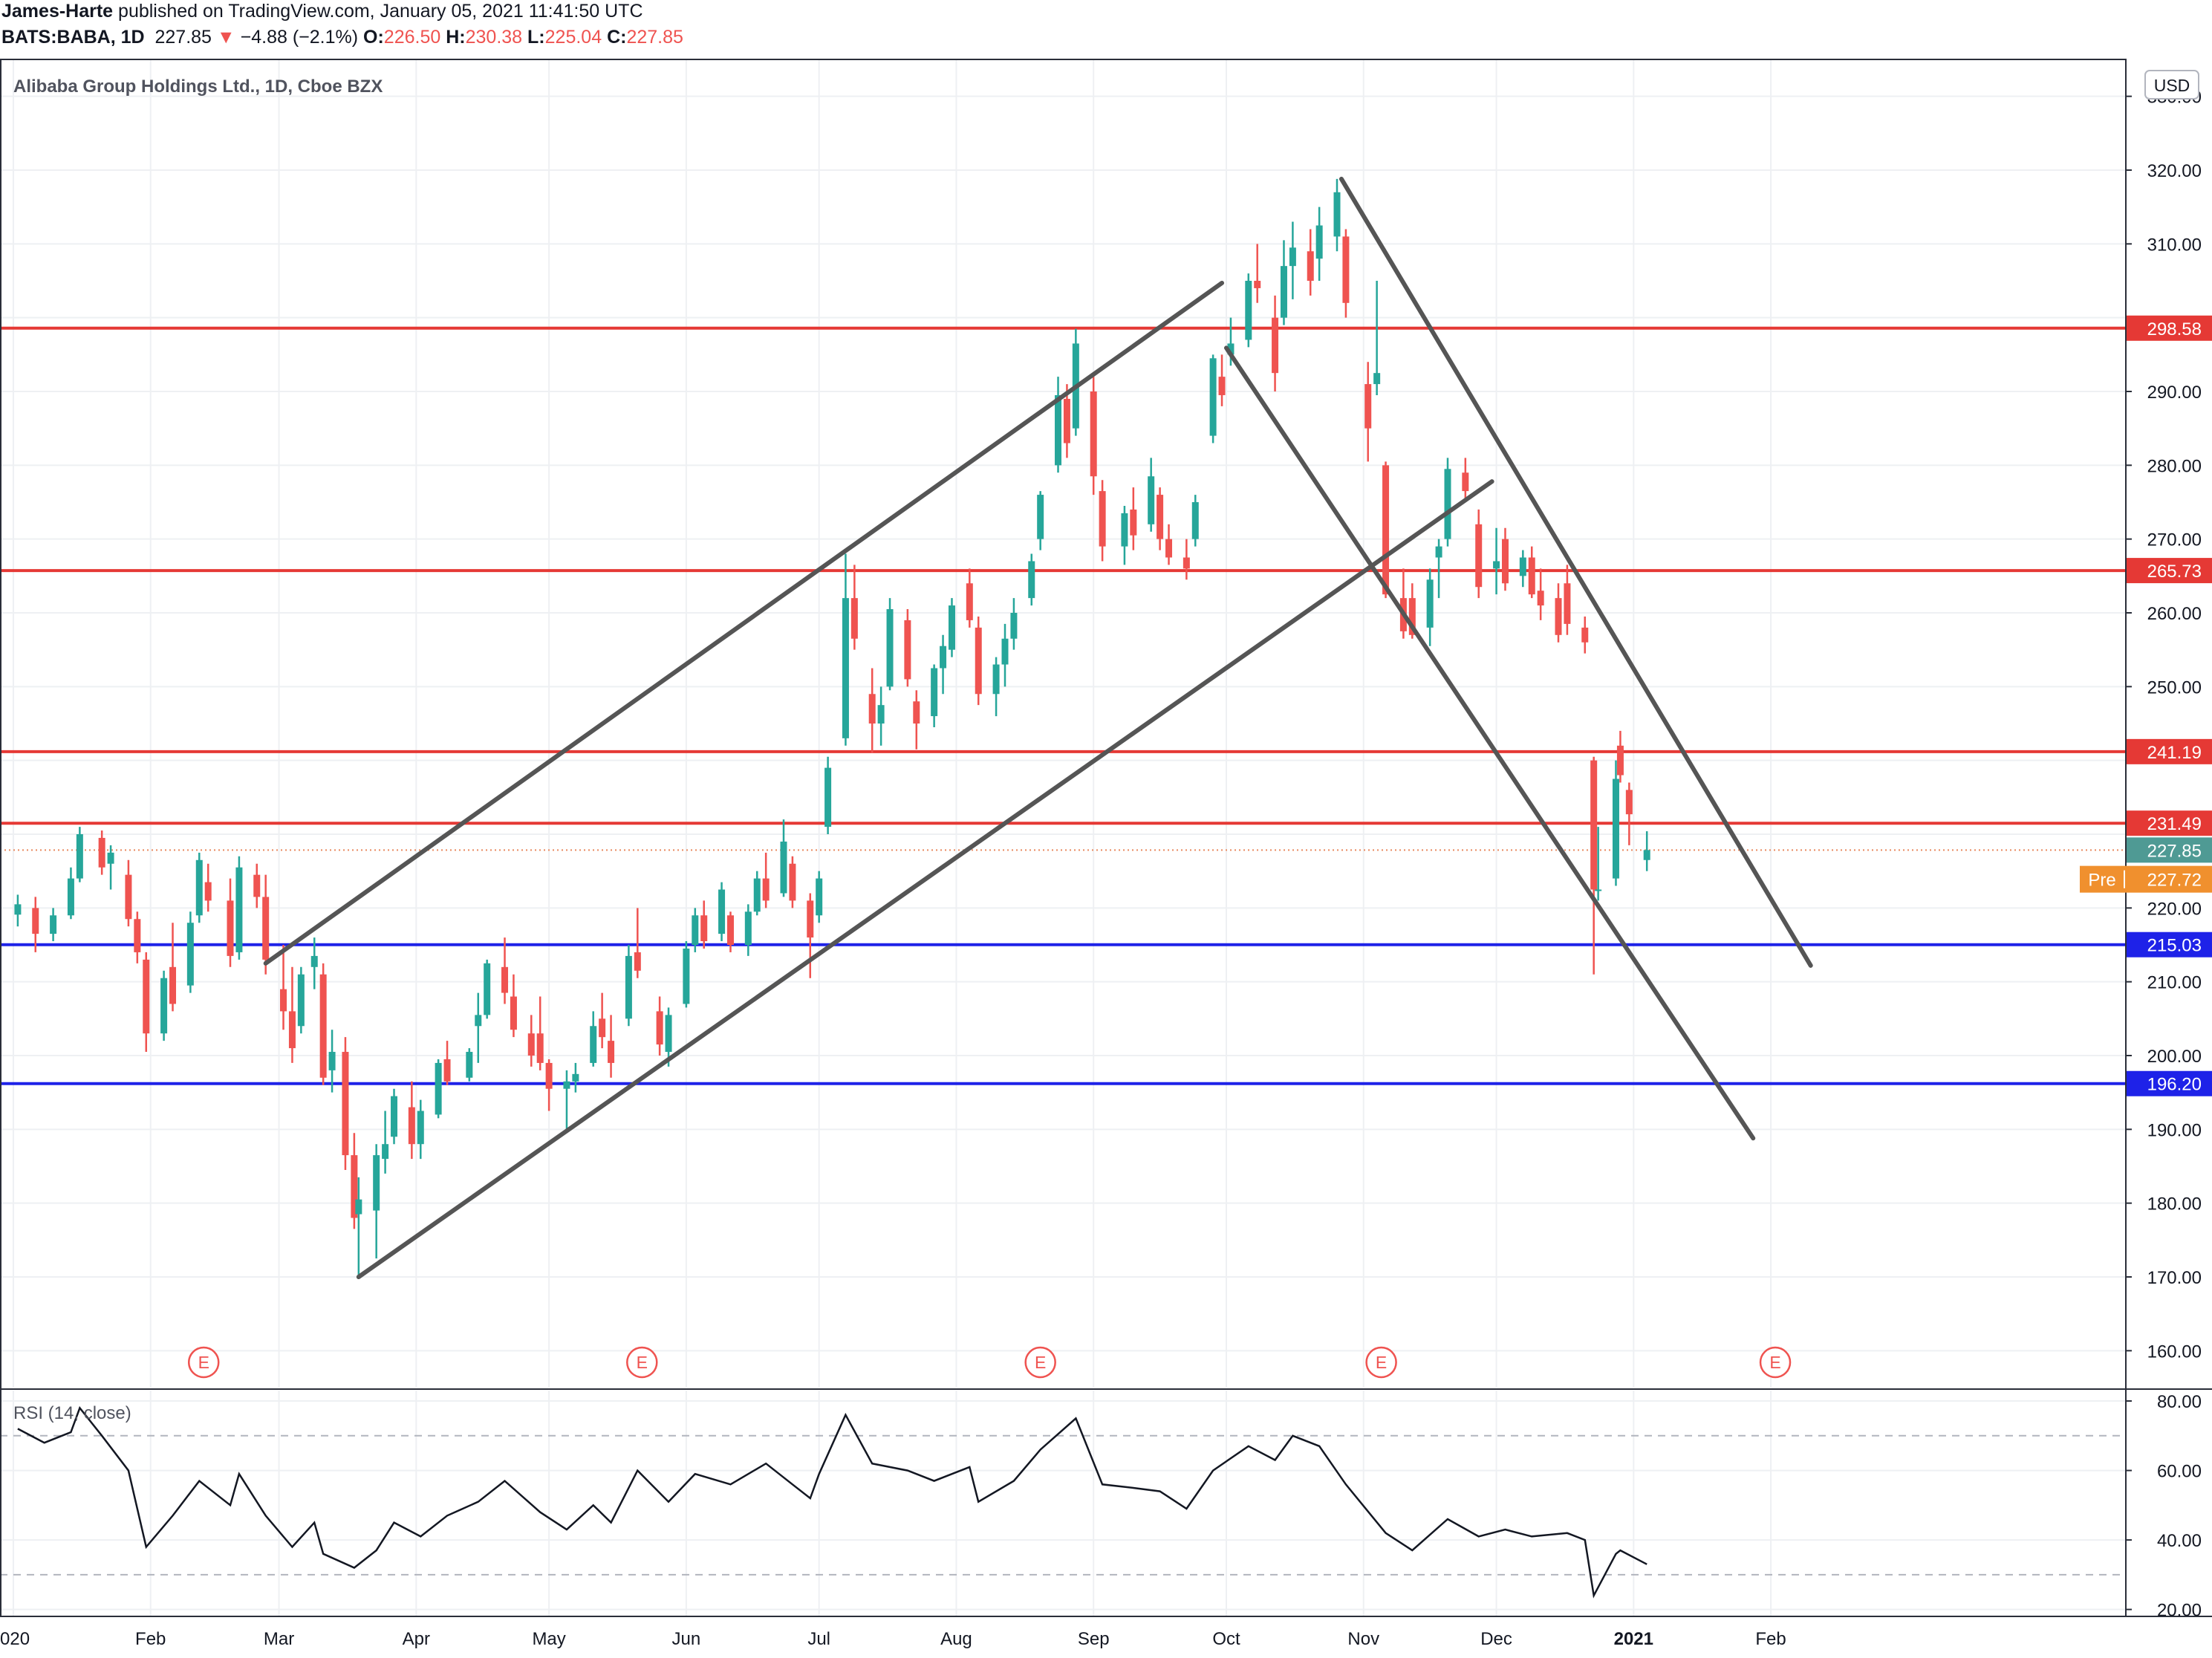 This screenshot has height=1658, width=2212. Describe the element at coordinates (1774, 1363) in the screenshot. I see `earnings-label: E` at that location.